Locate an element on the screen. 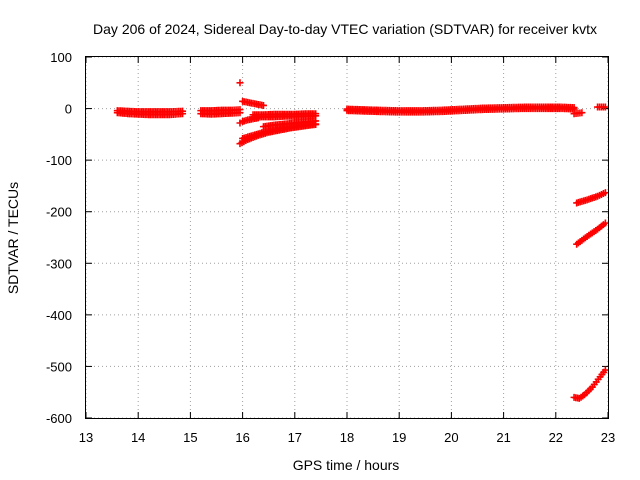 This screenshot has height=480, width=640. x-tick-label: 21 is located at coordinates (503, 437).